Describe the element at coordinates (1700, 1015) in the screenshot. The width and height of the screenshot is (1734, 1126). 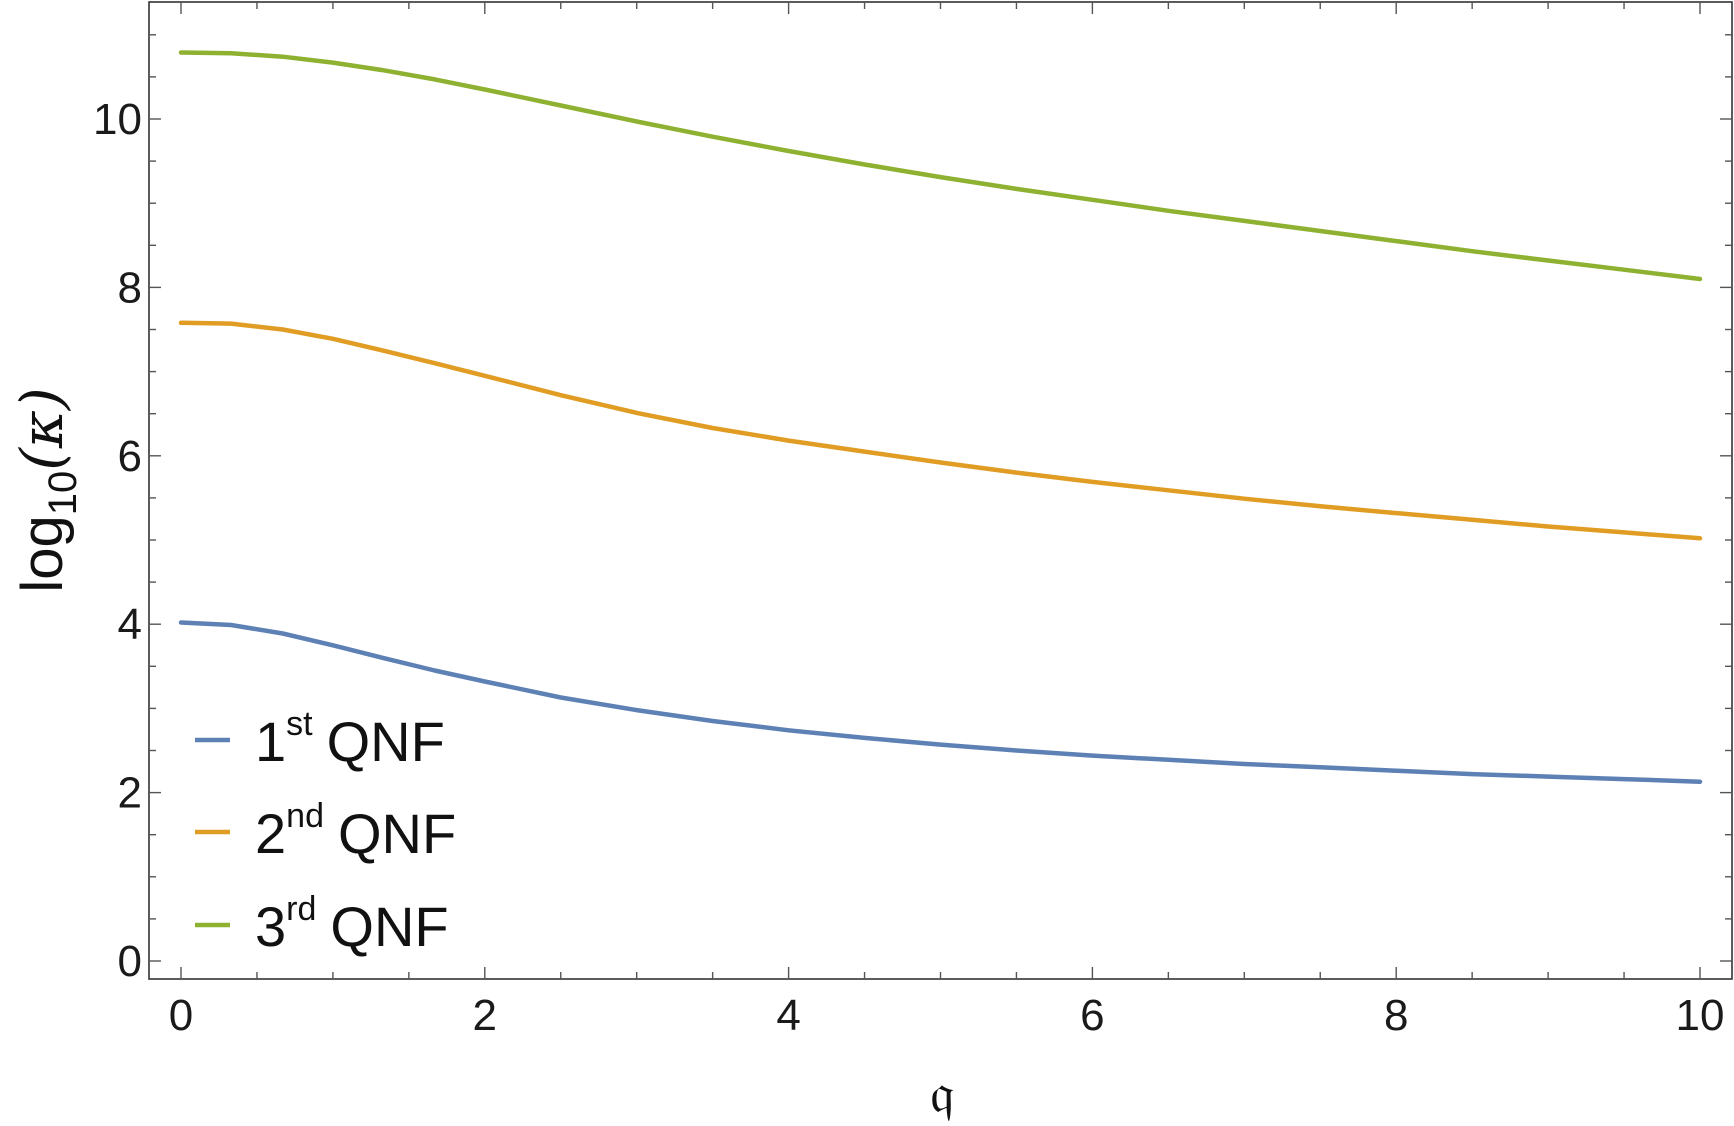
I see `x-tick-label: 10` at that location.